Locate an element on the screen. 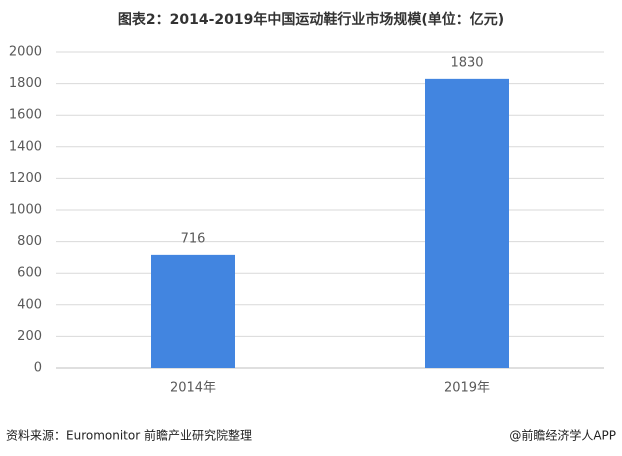  y-tick-label: 1200 is located at coordinates (25, 178).